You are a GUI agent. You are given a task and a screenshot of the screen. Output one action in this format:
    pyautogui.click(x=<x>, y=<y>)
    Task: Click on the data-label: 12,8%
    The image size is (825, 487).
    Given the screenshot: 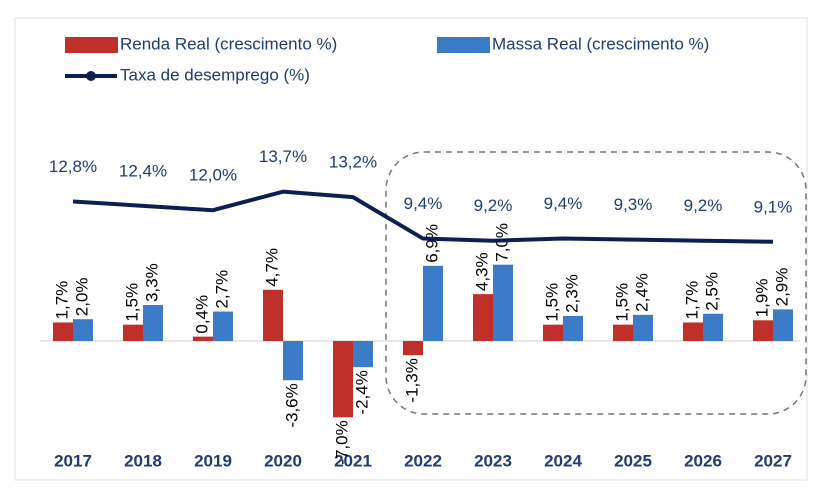 What is the action you would take?
    pyautogui.click(x=73, y=166)
    